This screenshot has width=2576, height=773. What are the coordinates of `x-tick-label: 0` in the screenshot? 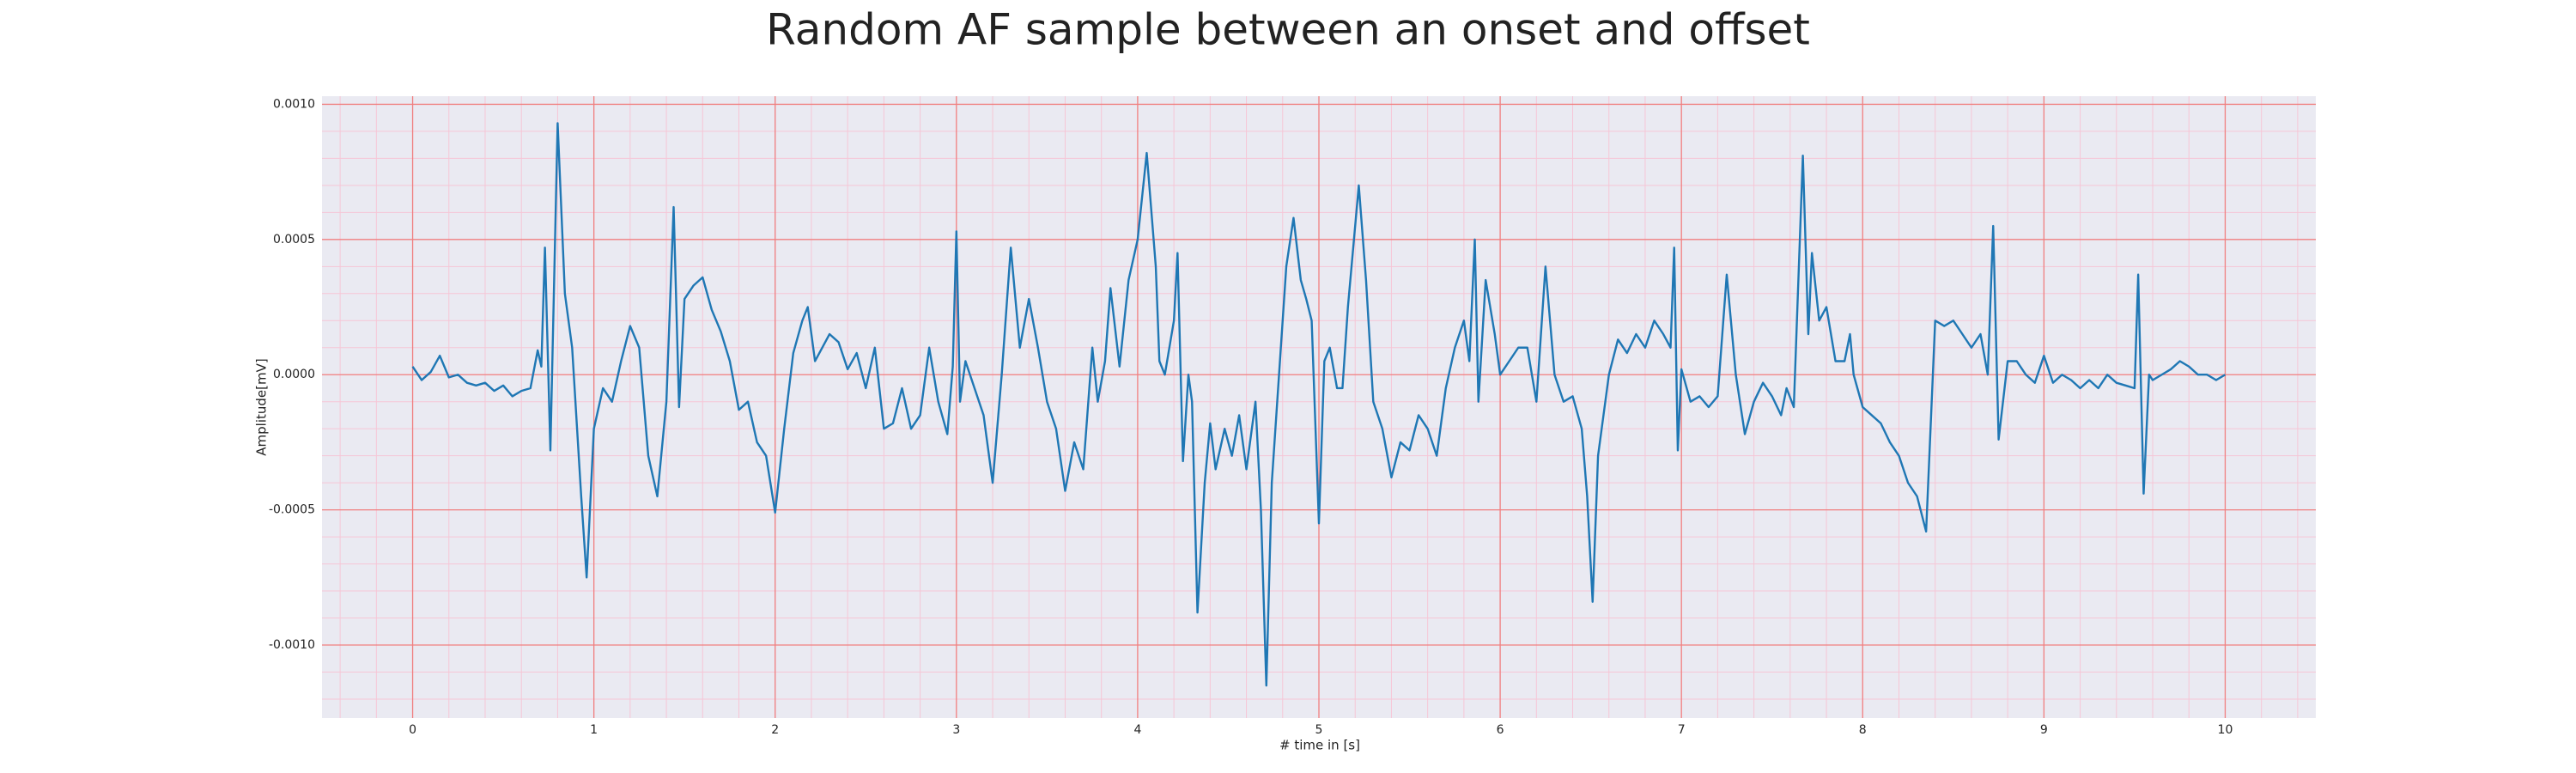 It's located at (412, 730).